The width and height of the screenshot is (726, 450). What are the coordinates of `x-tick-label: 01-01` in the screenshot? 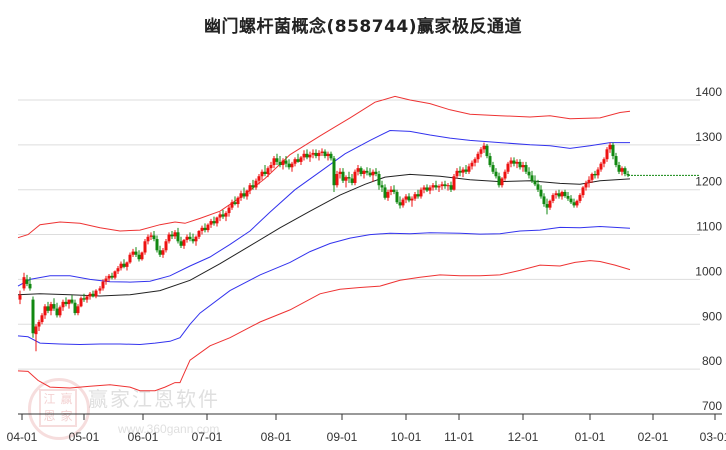 It's located at (590, 437).